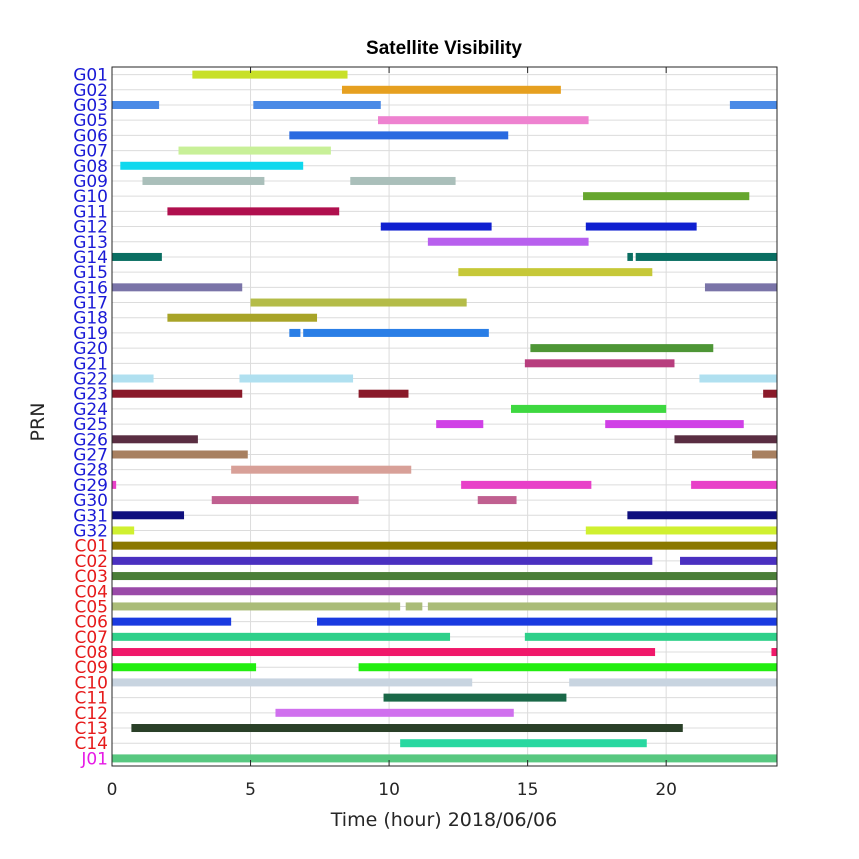  What do you see at coordinates (91, 729) in the screenshot?
I see `y-tick-label-c13: C13` at bounding box center [91, 729].